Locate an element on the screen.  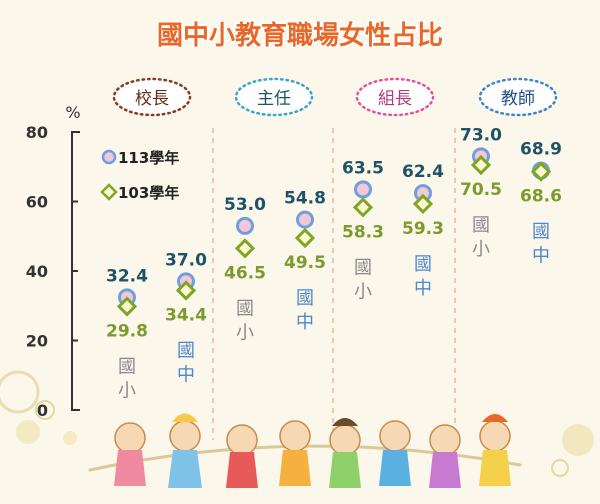
data-label-103: 68.6 is located at coordinates (541, 197).